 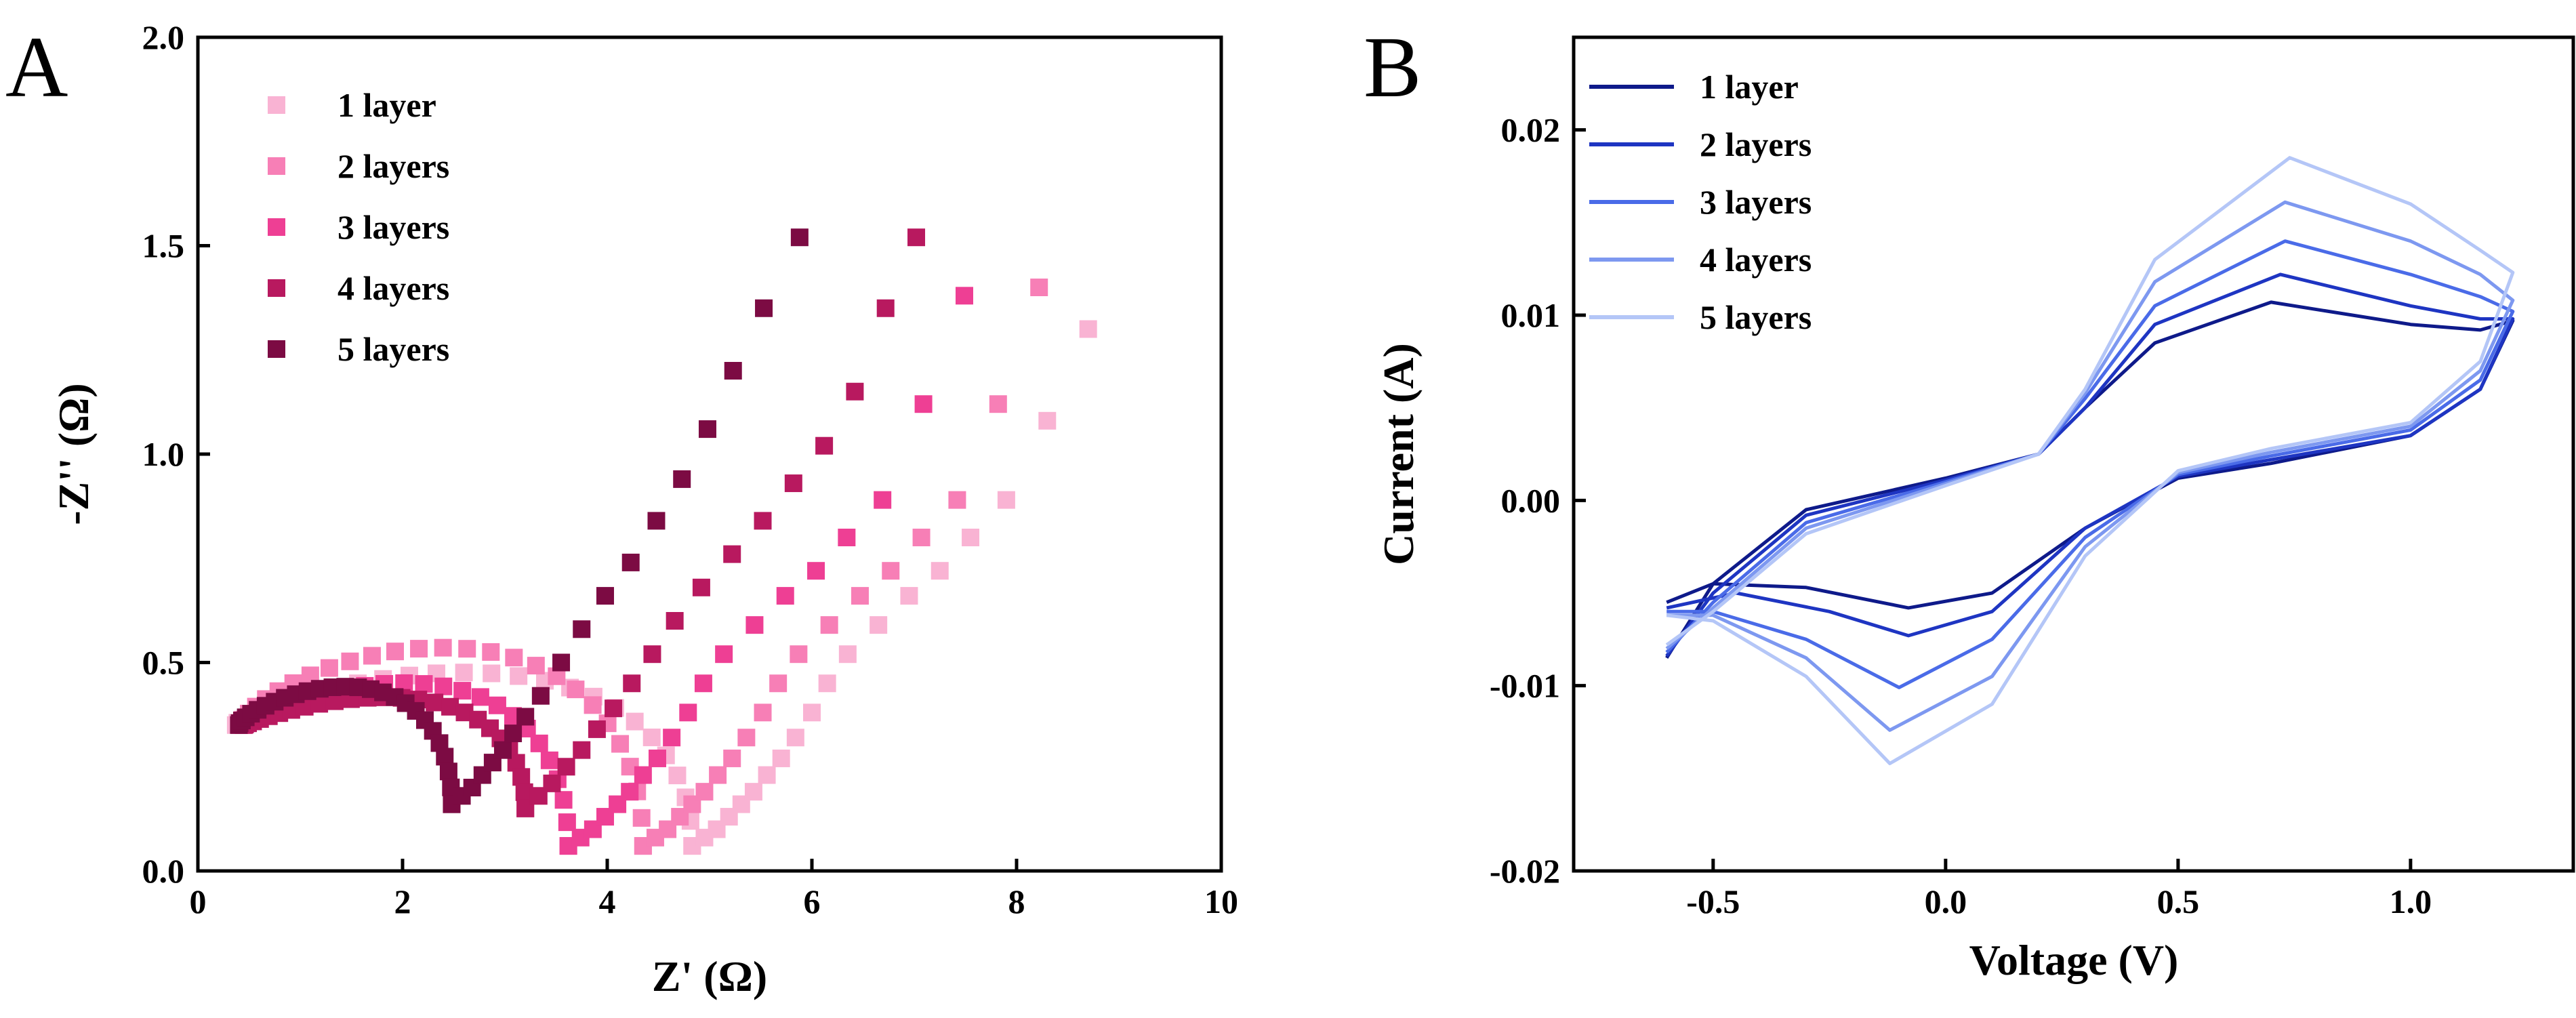 What do you see at coordinates (164, 663) in the screenshot?
I see `panel-a-y-tick-label: 0.5` at bounding box center [164, 663].